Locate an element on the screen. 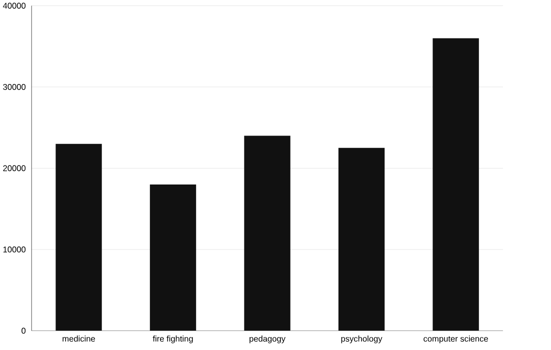  y-tick-label: 10000 is located at coordinates (14, 249).